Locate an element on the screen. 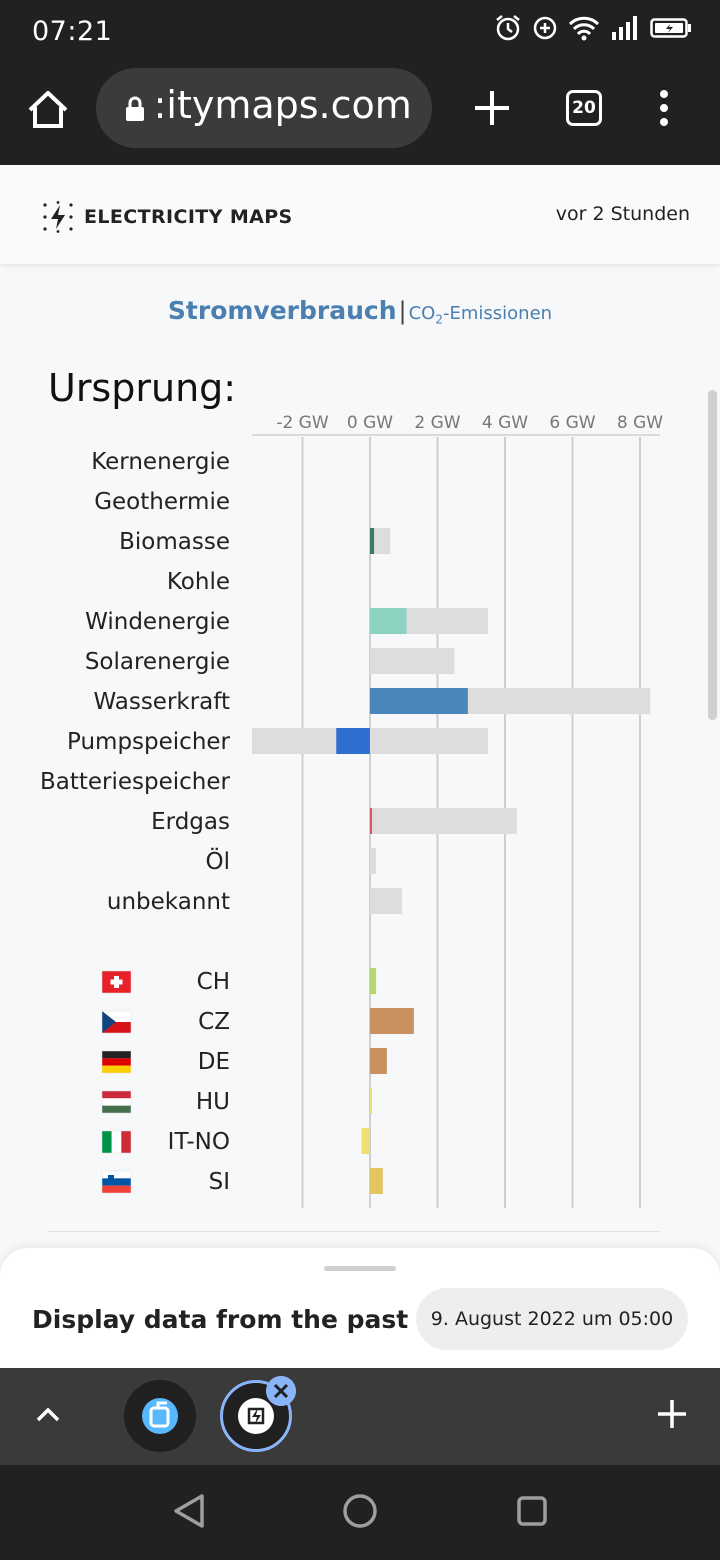  new-tab-icon is located at coordinates (492, 108).